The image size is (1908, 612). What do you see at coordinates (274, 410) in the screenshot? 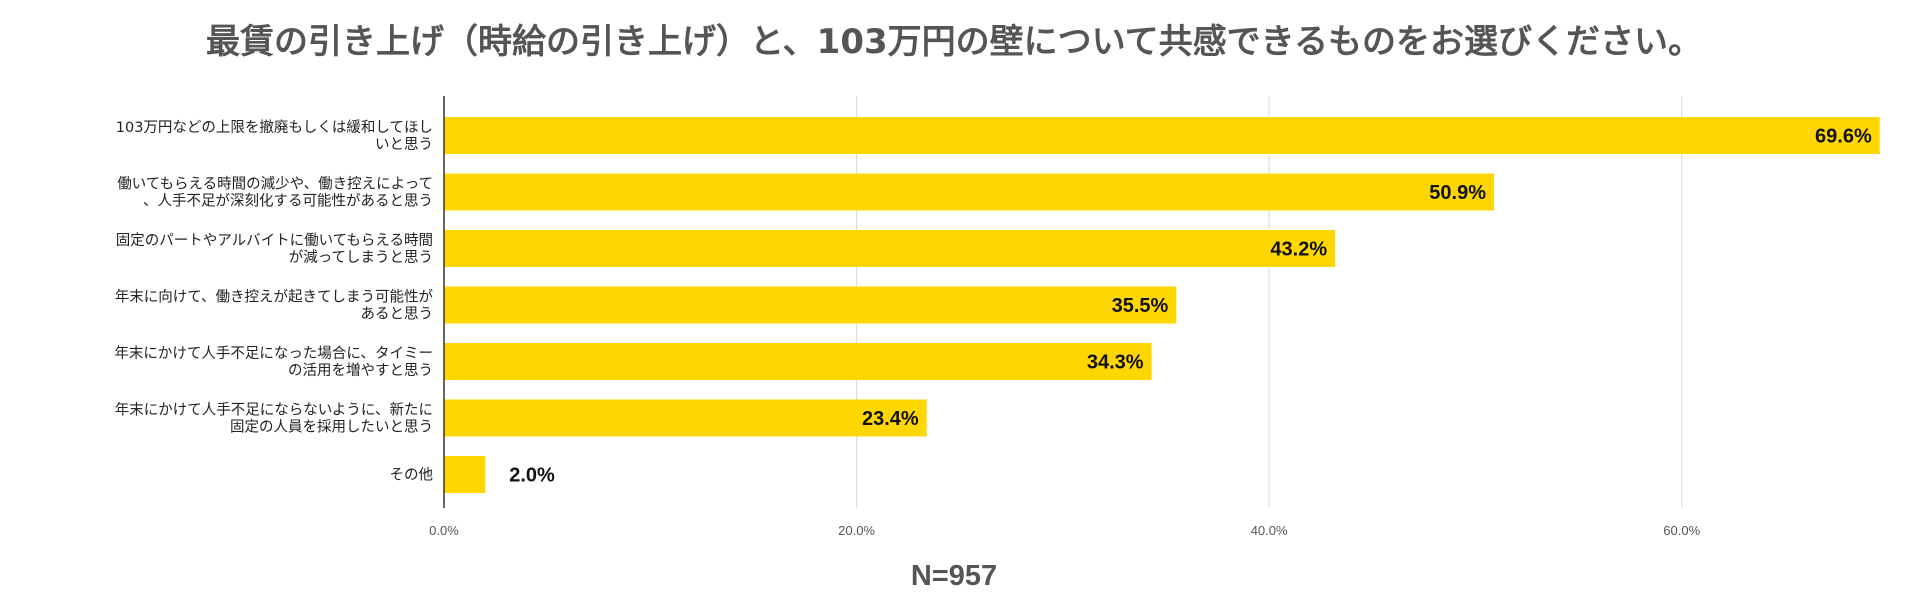
I see `category-label-line: 年末にかけて人手不足にならないように、新たに` at bounding box center [274, 410].